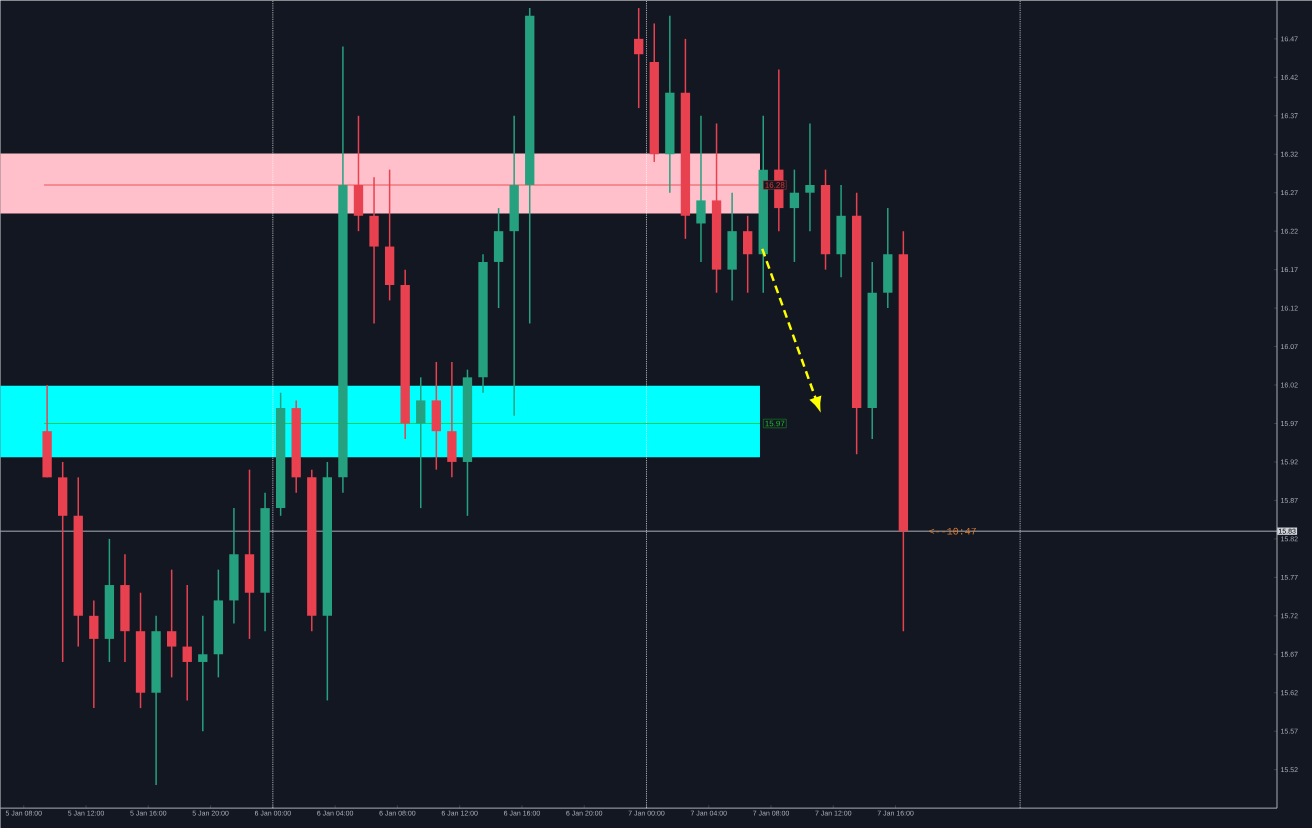 This screenshot has height=828, width=1312. Describe the element at coordinates (775, 185) in the screenshot. I see `ref-line-label: 16.28` at that location.